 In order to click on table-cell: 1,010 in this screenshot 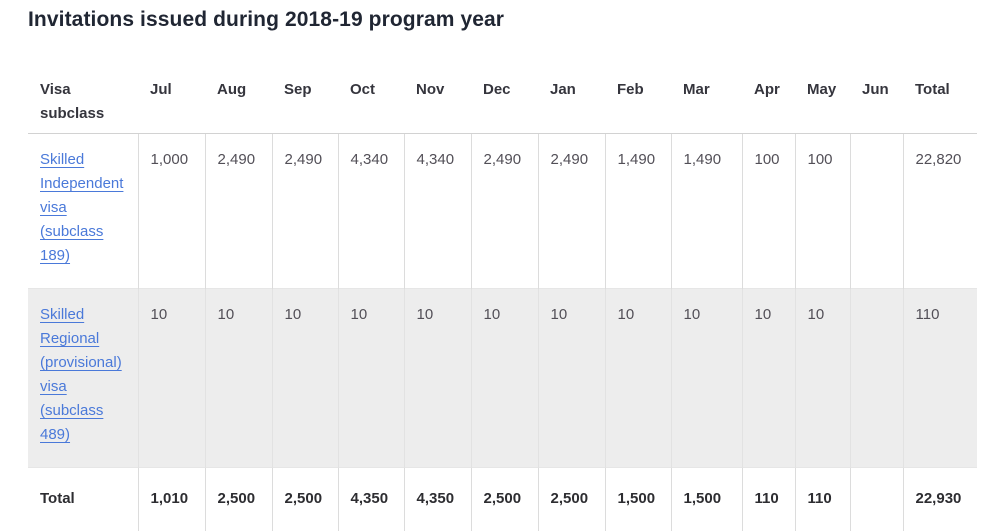, I will do `click(171, 499)`.